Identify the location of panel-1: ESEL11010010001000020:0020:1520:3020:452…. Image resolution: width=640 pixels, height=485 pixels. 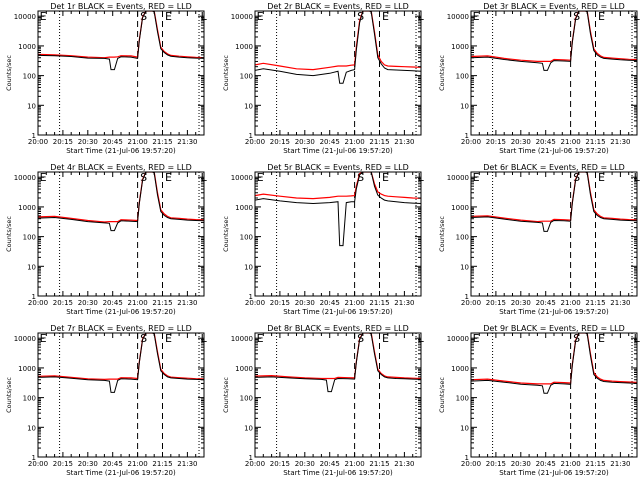
(106, 78).